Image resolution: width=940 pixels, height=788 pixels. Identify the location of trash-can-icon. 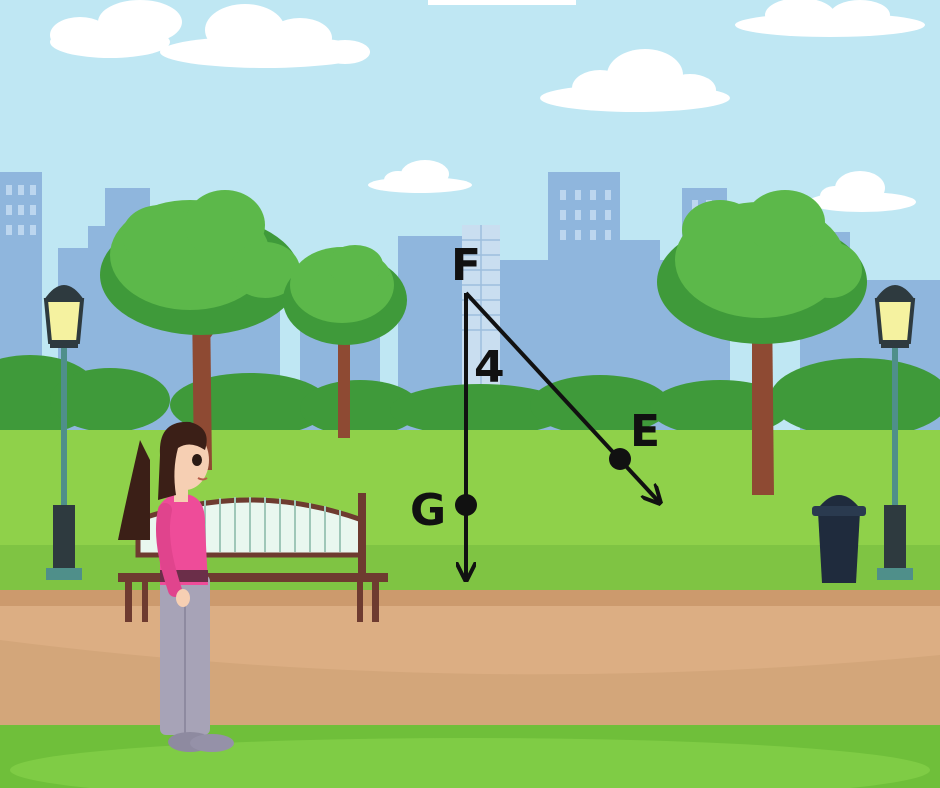
(839, 539).